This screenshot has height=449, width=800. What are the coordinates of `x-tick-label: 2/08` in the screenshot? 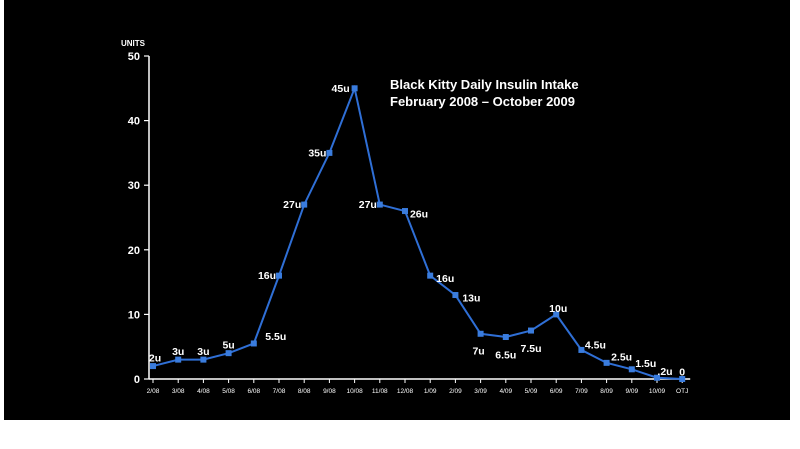 It's located at (153, 391).